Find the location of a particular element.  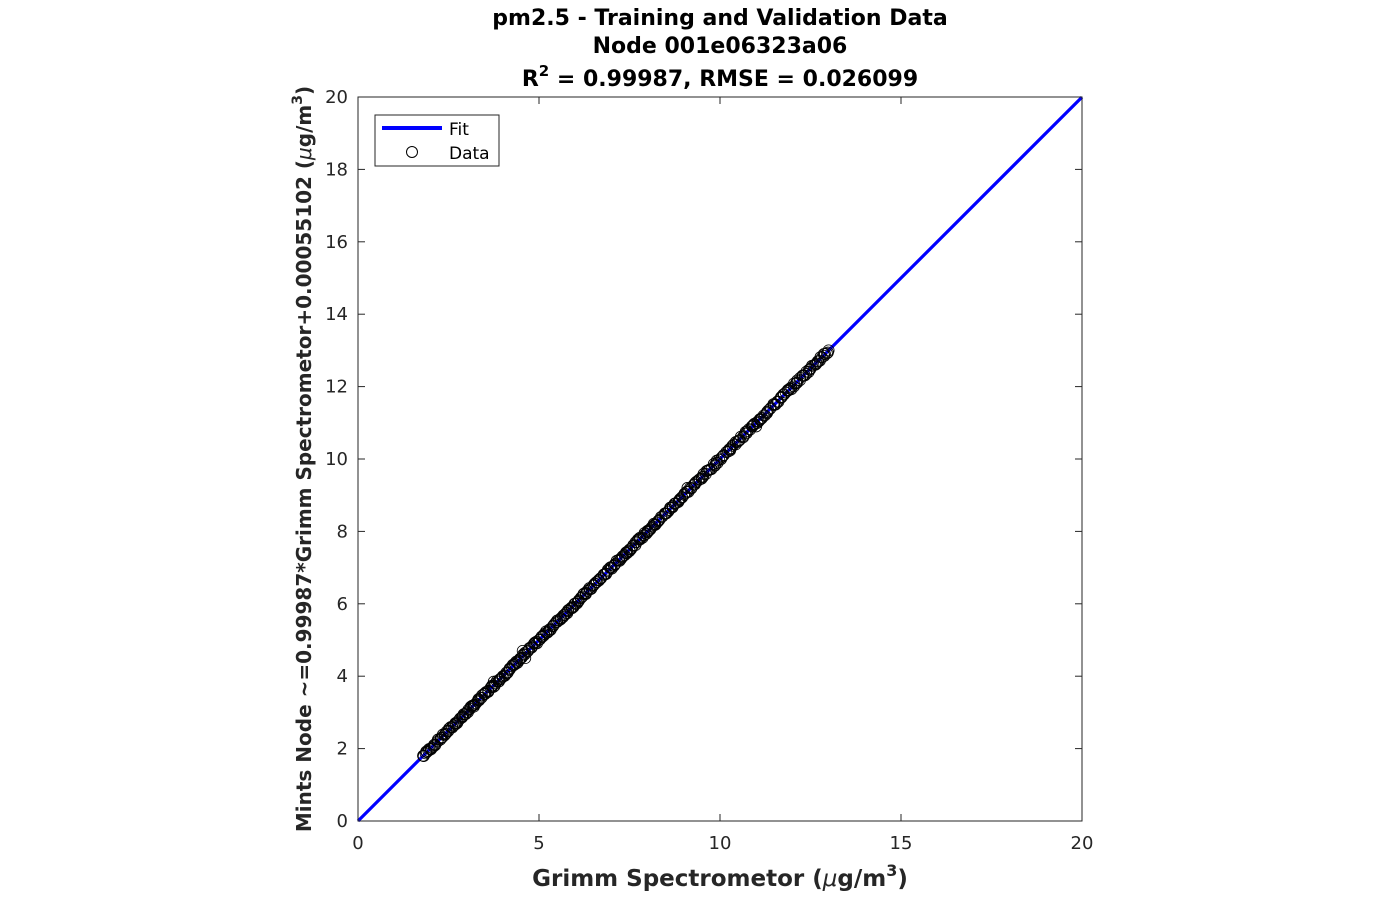

x-tick-label: 15 is located at coordinates (901, 843).